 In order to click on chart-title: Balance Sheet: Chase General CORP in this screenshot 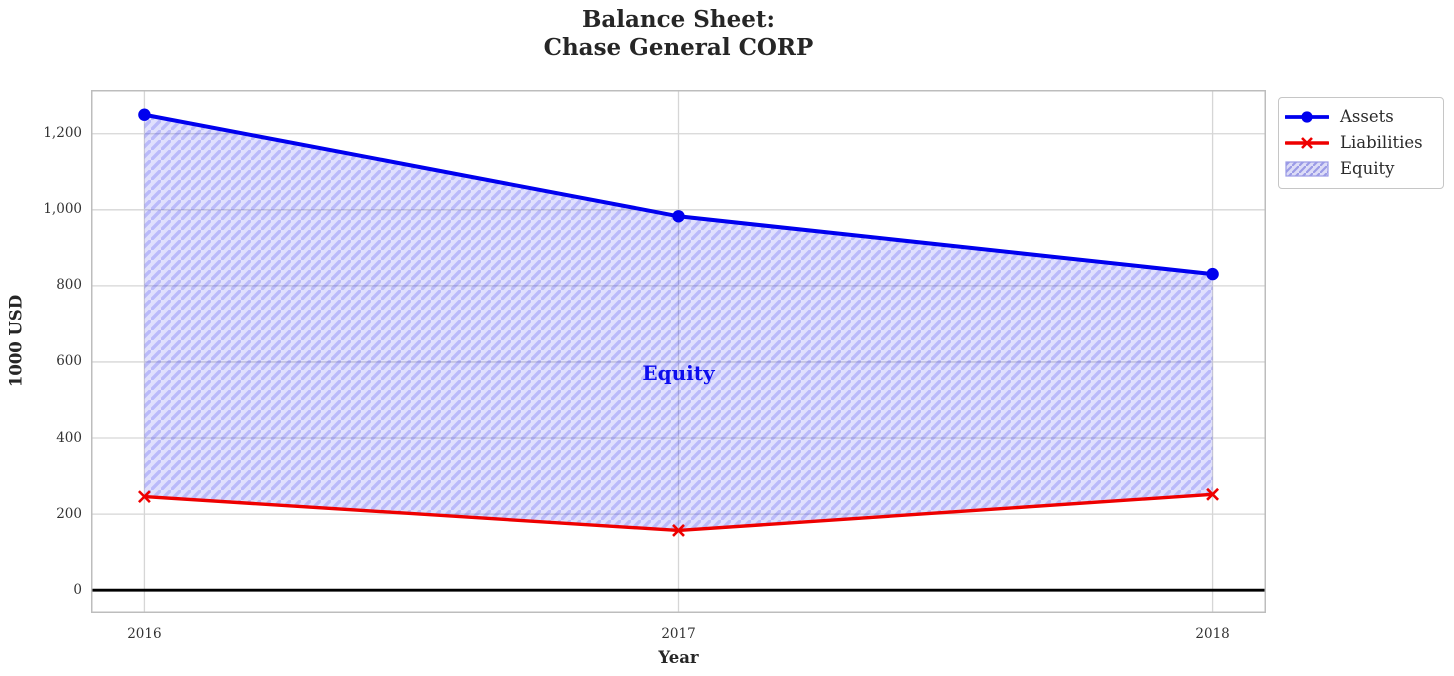, I will do `click(678, 34)`.